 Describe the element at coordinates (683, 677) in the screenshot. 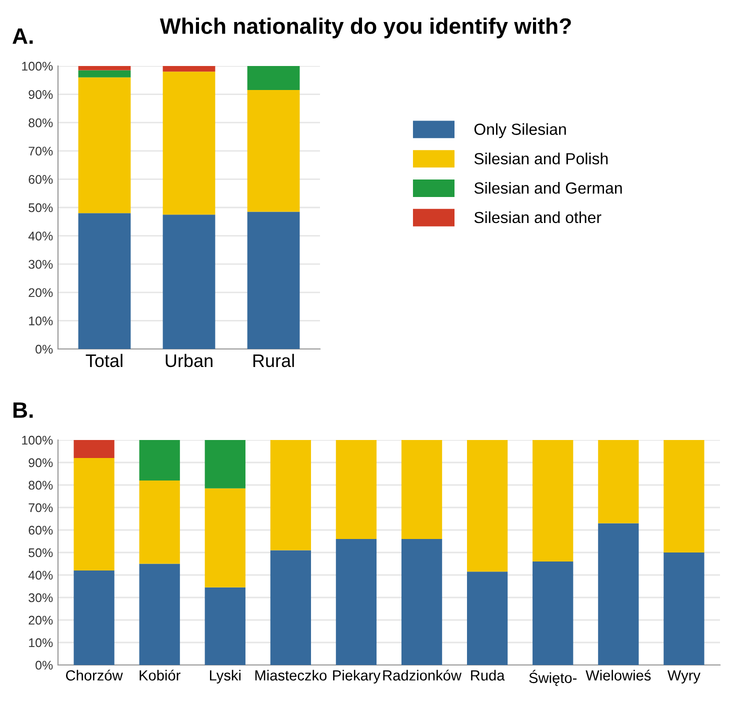

I see `x-tick-label: Wyry` at that location.